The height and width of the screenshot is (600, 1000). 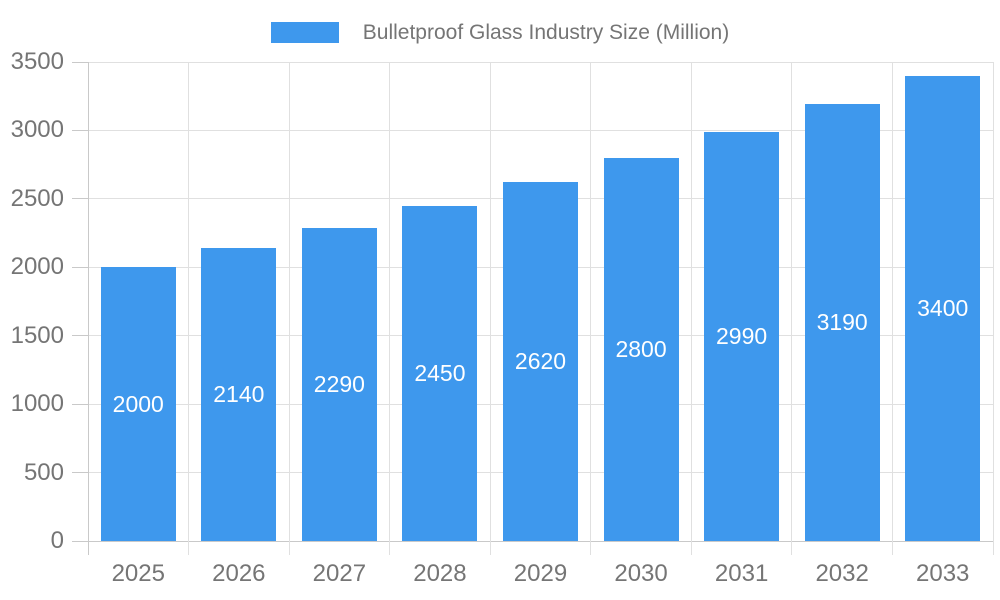 I want to click on bar-value-label: 3190, so click(x=842, y=322).